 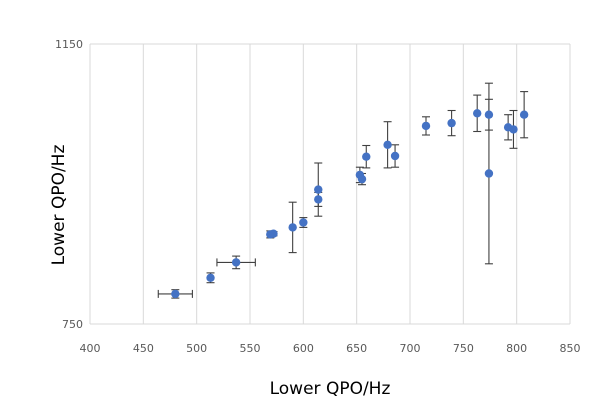 What do you see at coordinates (356, 348) in the screenshot?
I see `x-tick-label: 650` at bounding box center [356, 348].